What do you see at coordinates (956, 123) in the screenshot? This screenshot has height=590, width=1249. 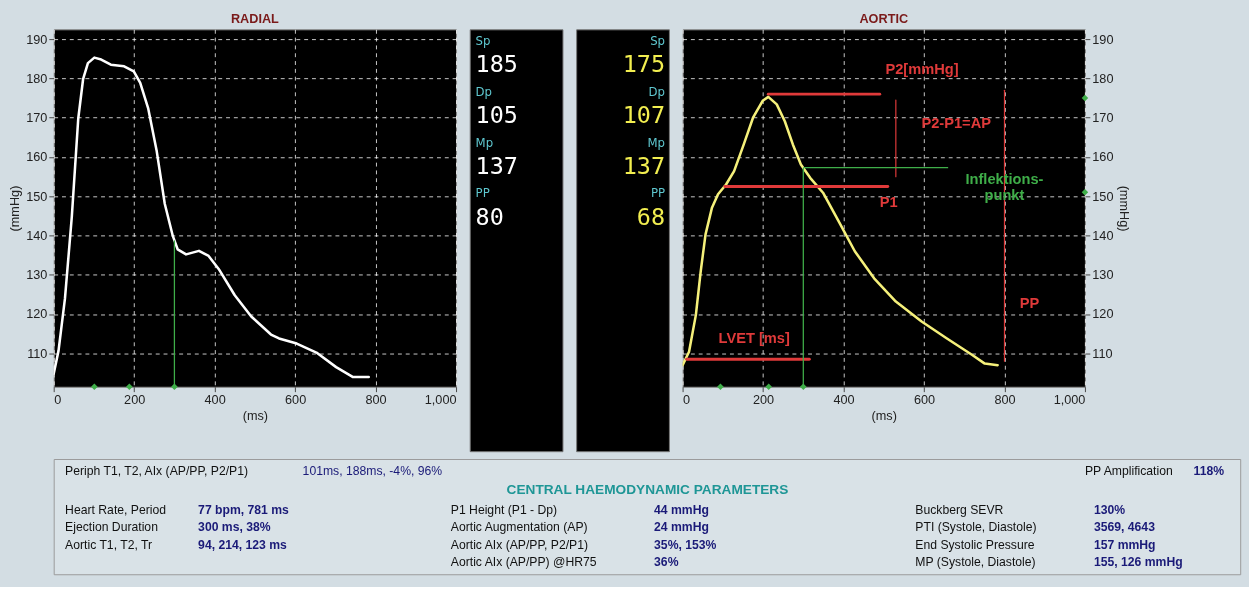 I see `annotation: P2-P1=AP` at bounding box center [956, 123].